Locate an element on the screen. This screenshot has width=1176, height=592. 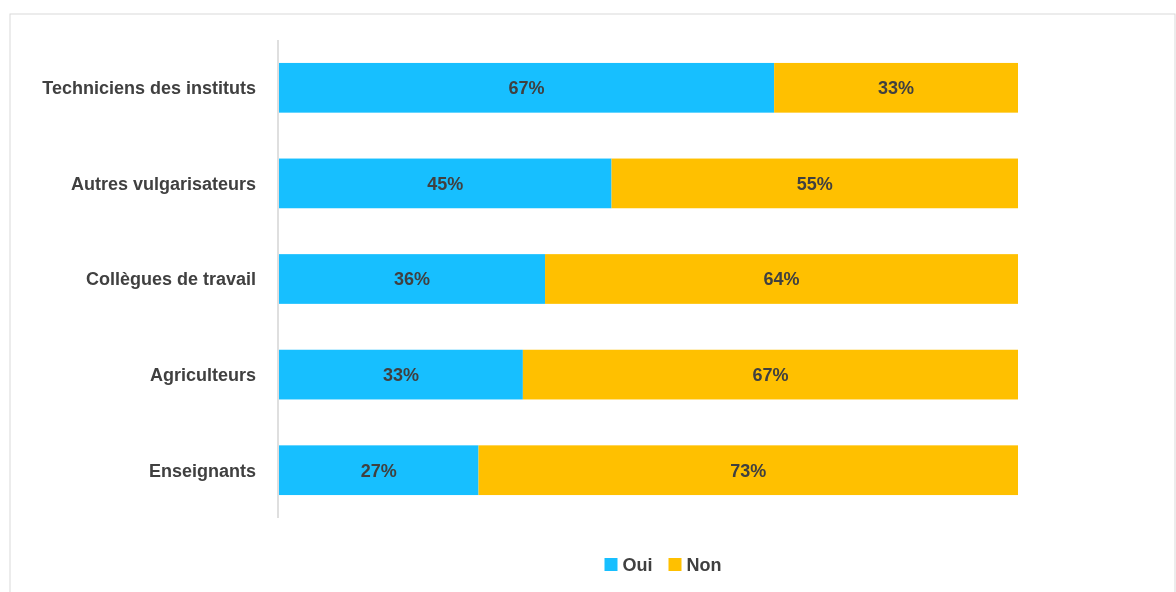
legend-label: Oui is located at coordinates (637, 565).